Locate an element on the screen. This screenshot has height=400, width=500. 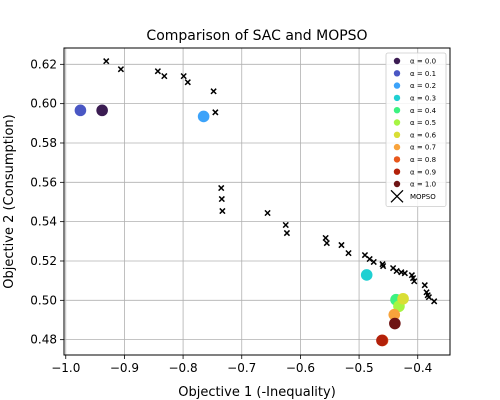
legend-label: α = 0.3 is located at coordinates (423, 99).